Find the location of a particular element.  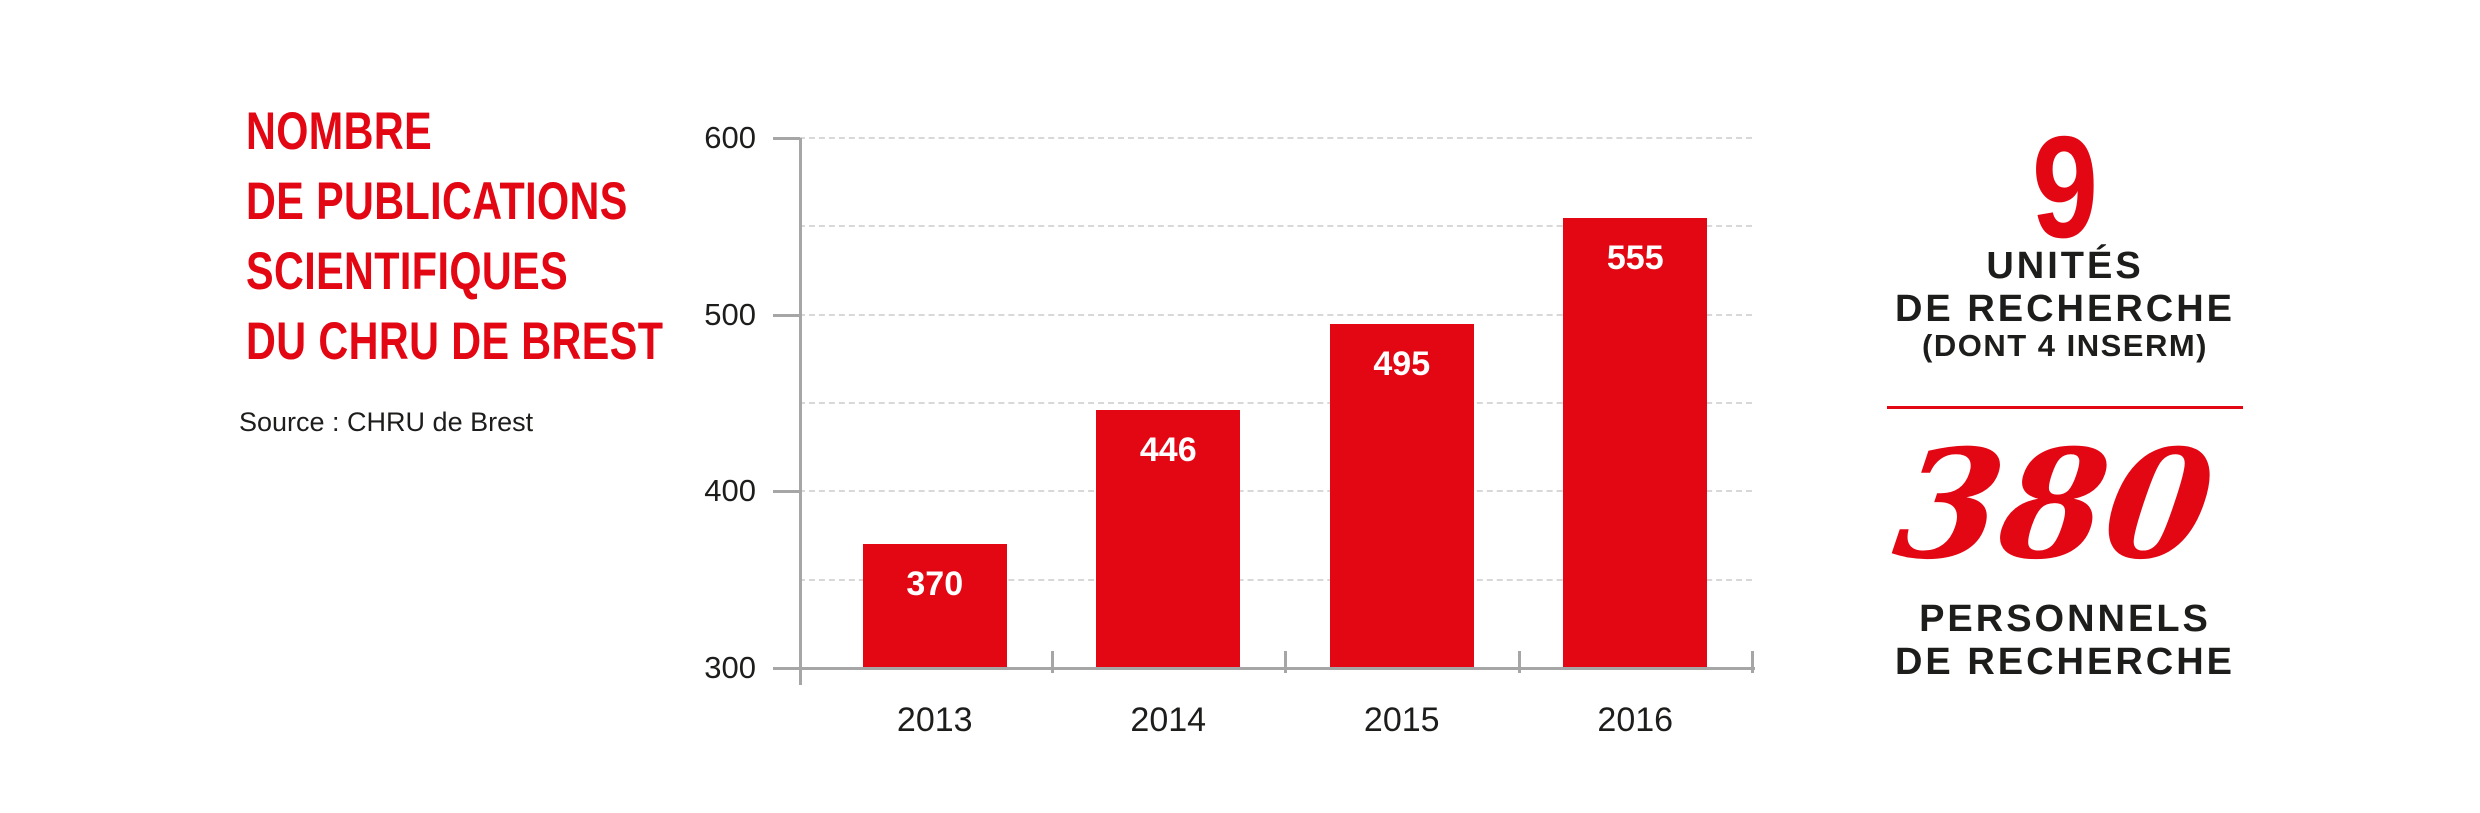

stats-divider is located at coordinates (2065, 407).